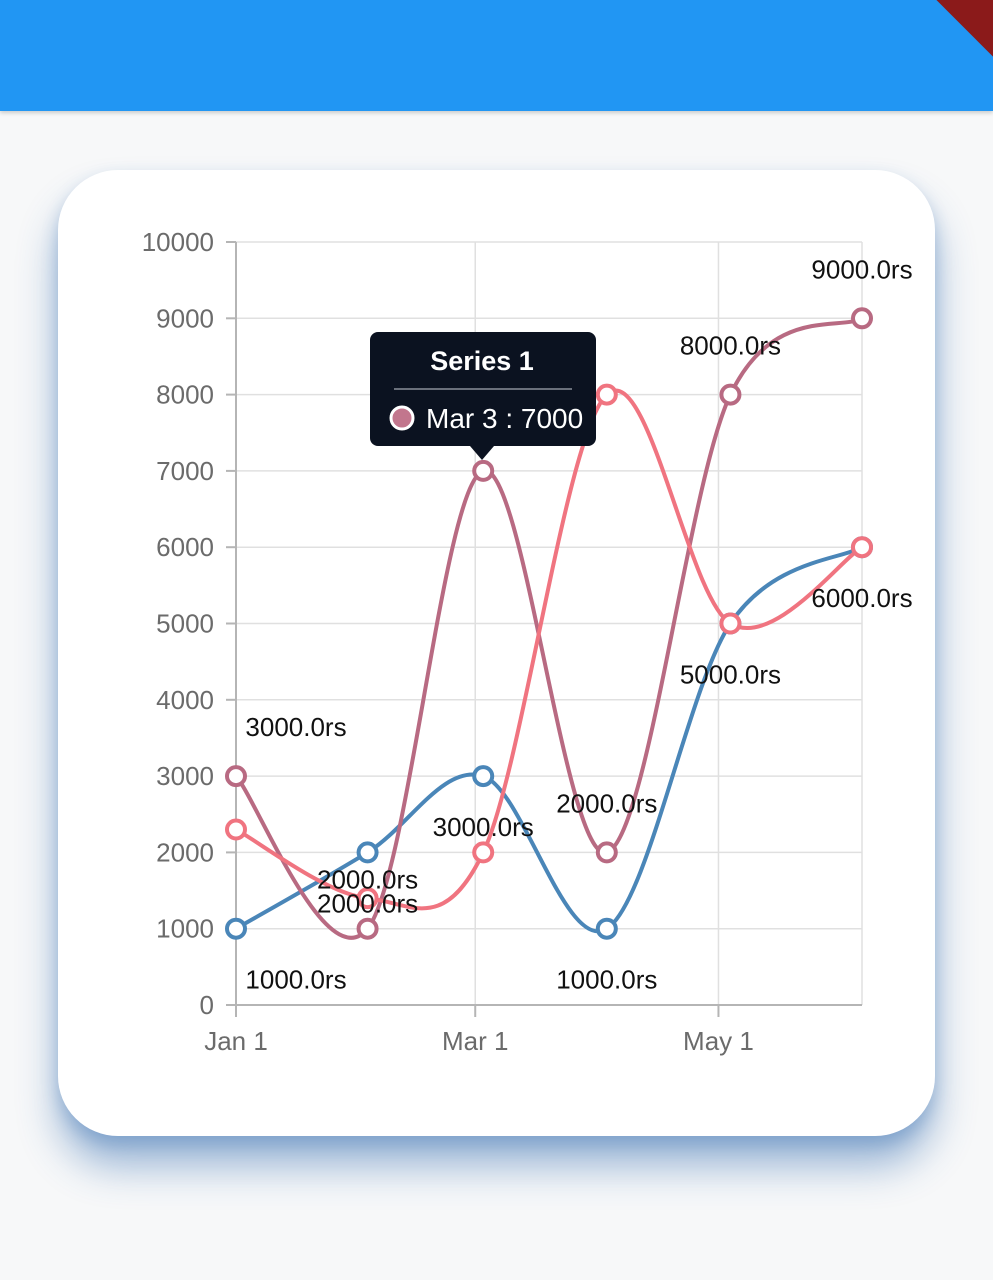 This screenshot has height=1280, width=993. I want to click on tooltip-text: Mar 3 : 7000, so click(504, 418).